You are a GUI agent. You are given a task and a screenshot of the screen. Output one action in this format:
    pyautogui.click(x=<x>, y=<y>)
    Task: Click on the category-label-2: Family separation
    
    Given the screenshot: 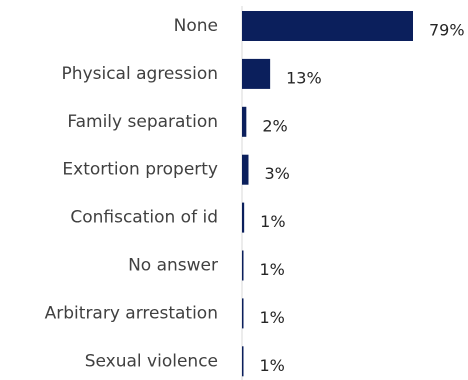 What is the action you would take?
    pyautogui.click(x=142, y=122)
    